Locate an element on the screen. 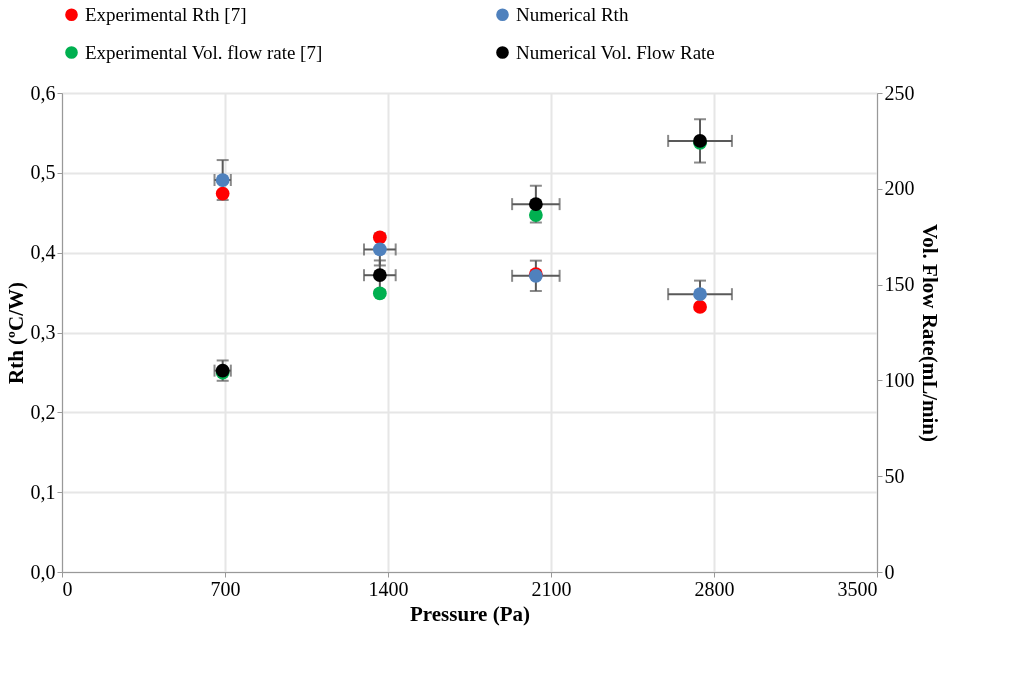 Image resolution: width=1011 pixels, height=690 pixels. y-axis-title: Rth (ºC/W) is located at coordinates (15, 333).